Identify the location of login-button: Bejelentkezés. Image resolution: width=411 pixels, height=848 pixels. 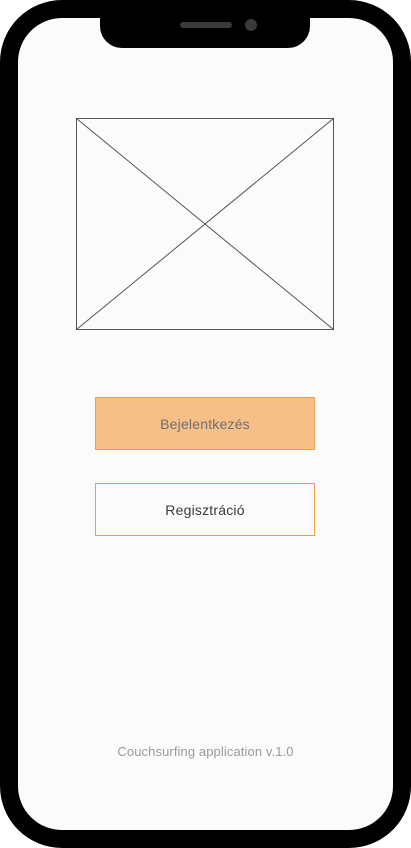
(205, 423).